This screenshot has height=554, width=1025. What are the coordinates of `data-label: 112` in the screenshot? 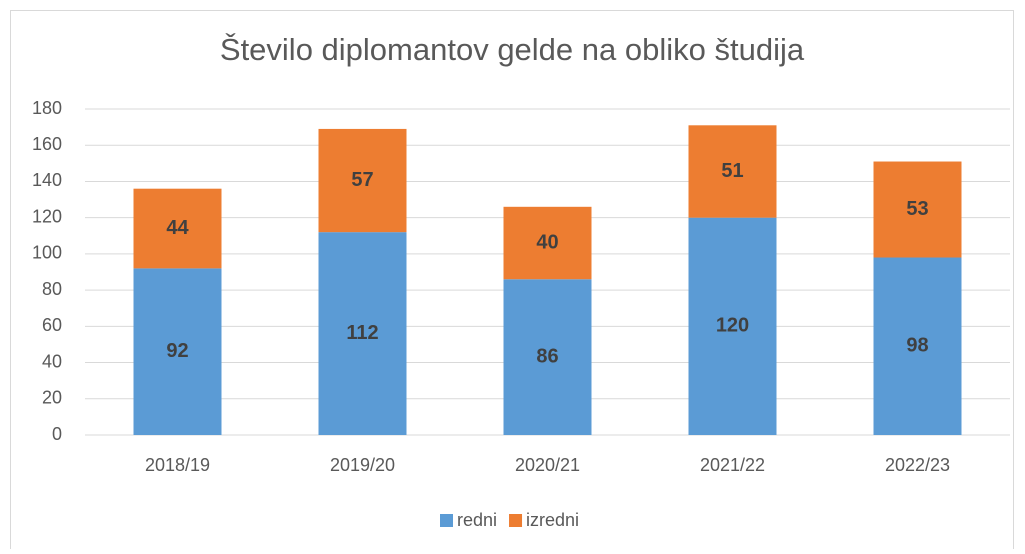 It's located at (362, 333).